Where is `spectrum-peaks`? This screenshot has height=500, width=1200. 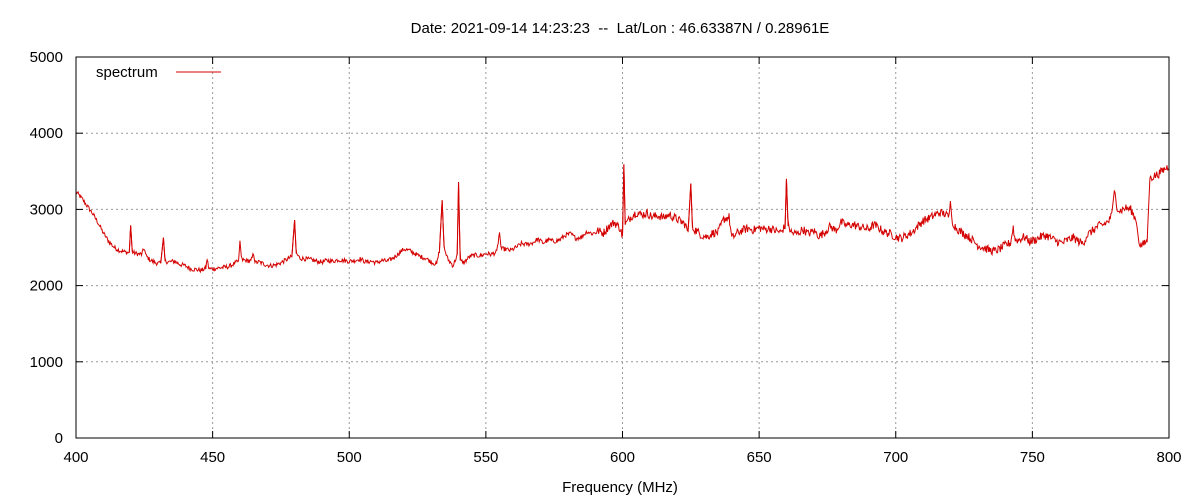 spectrum-peaks is located at coordinates (458, 214).